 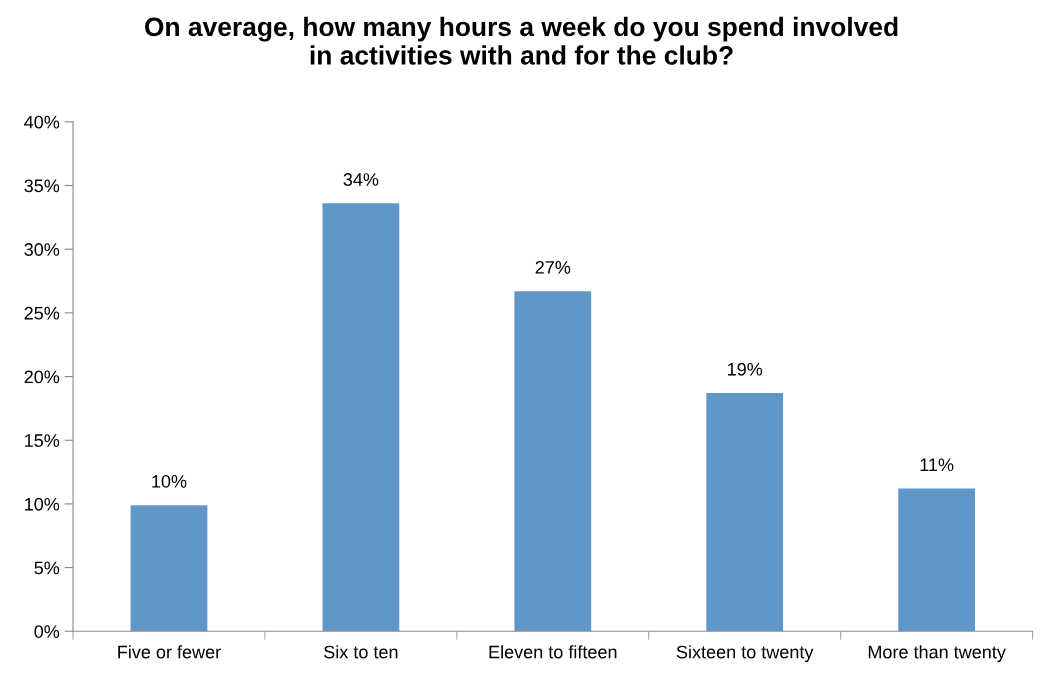 What do you see at coordinates (745, 369) in the screenshot?
I see `data-label: 19%` at bounding box center [745, 369].